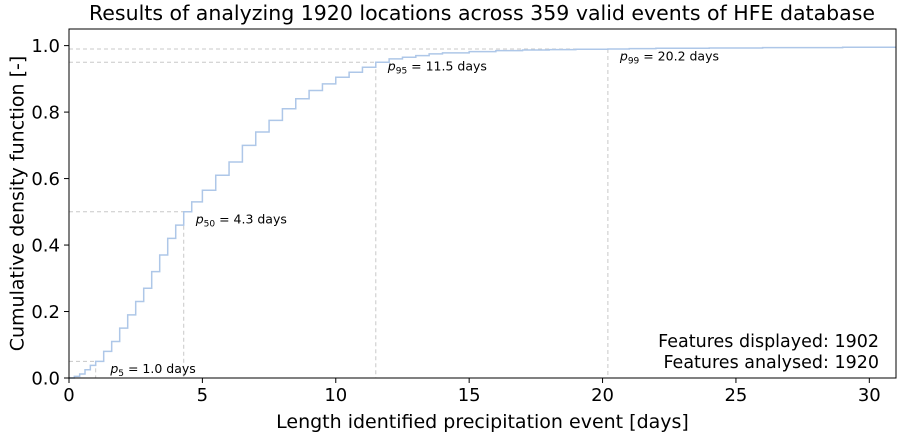 Image resolution: width=912 pixels, height=435 pixels. Describe the element at coordinates (18, 204) in the screenshot. I see `y-axis-label: Cumulative density function [-]` at that location.